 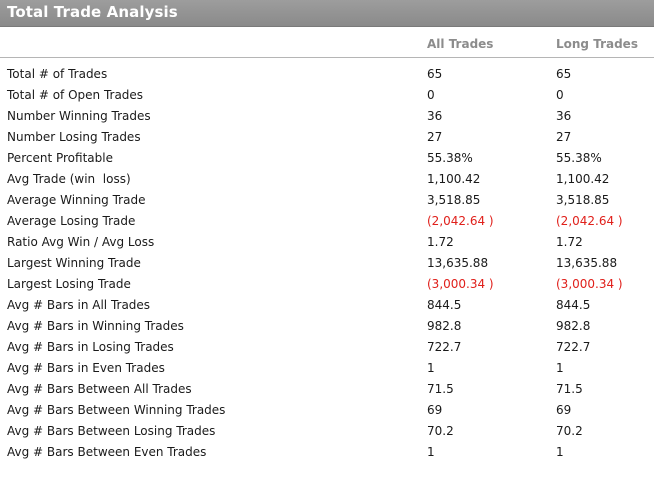 What do you see at coordinates (454, 200) in the screenshot?
I see `all-trades-value: 3,518.85` at bounding box center [454, 200].